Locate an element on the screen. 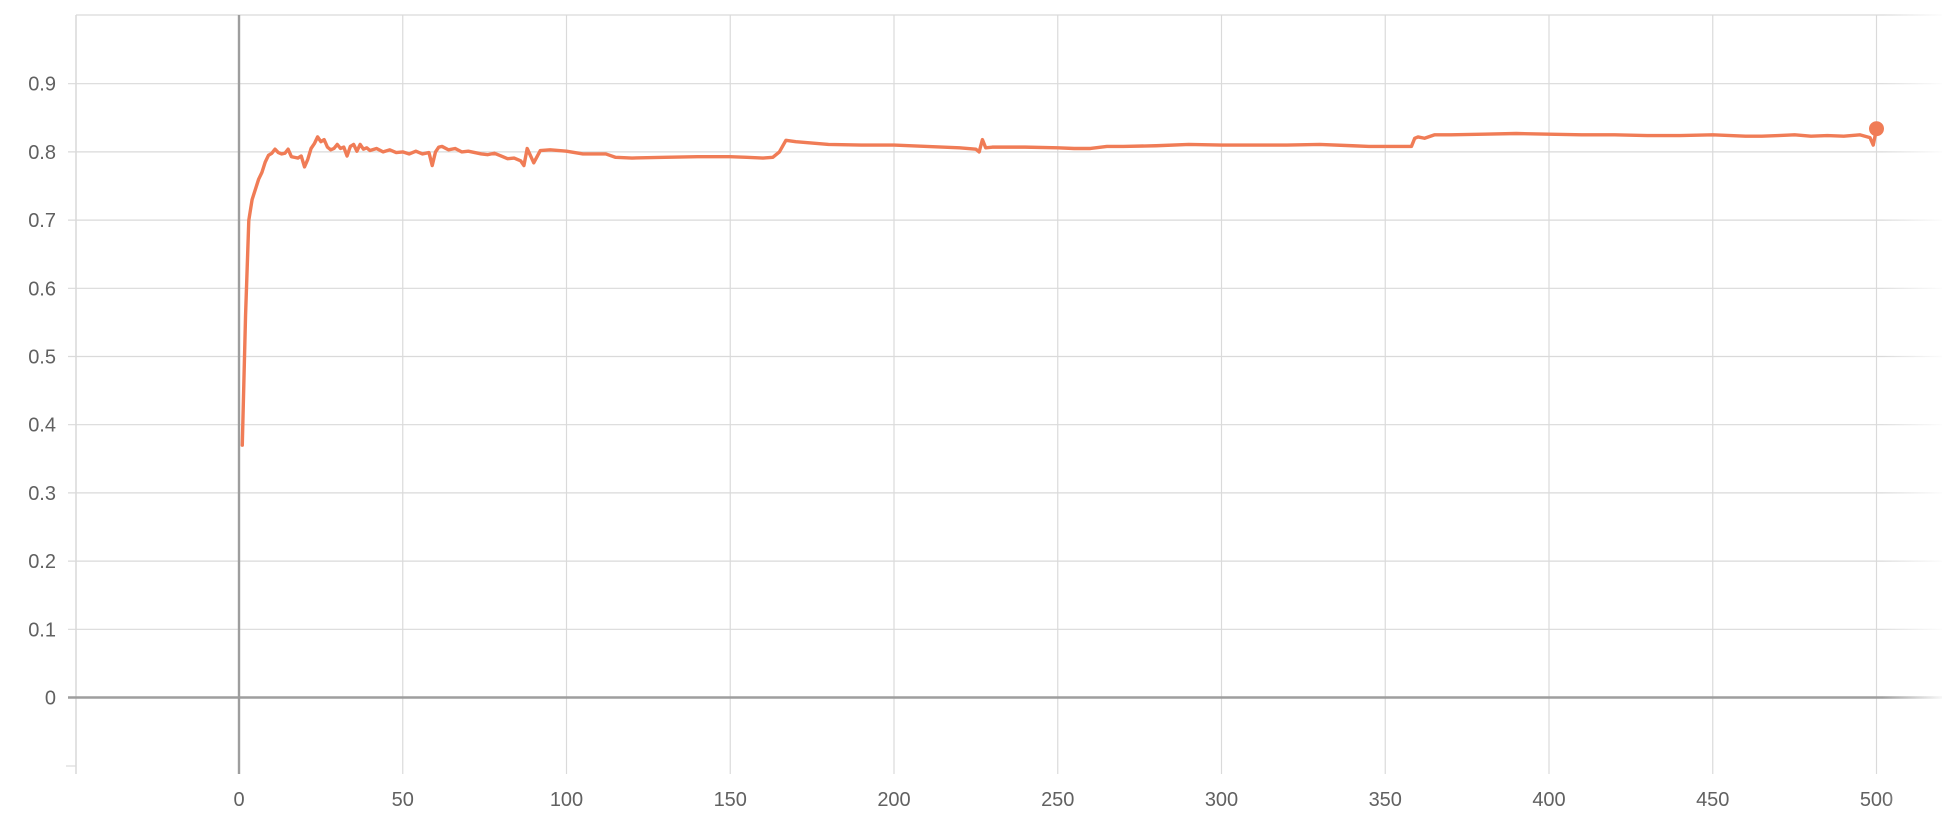  x-tick-label-200: 200 is located at coordinates (893, 800).